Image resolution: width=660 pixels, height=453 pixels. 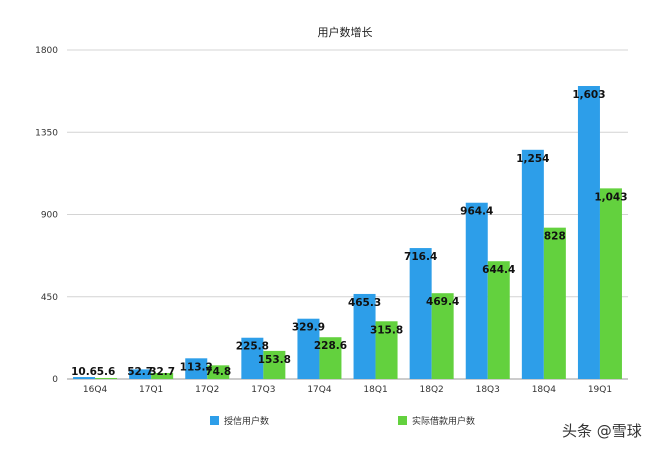 What do you see at coordinates (46, 133) in the screenshot?
I see `y-tick-label: 1350` at bounding box center [46, 133].